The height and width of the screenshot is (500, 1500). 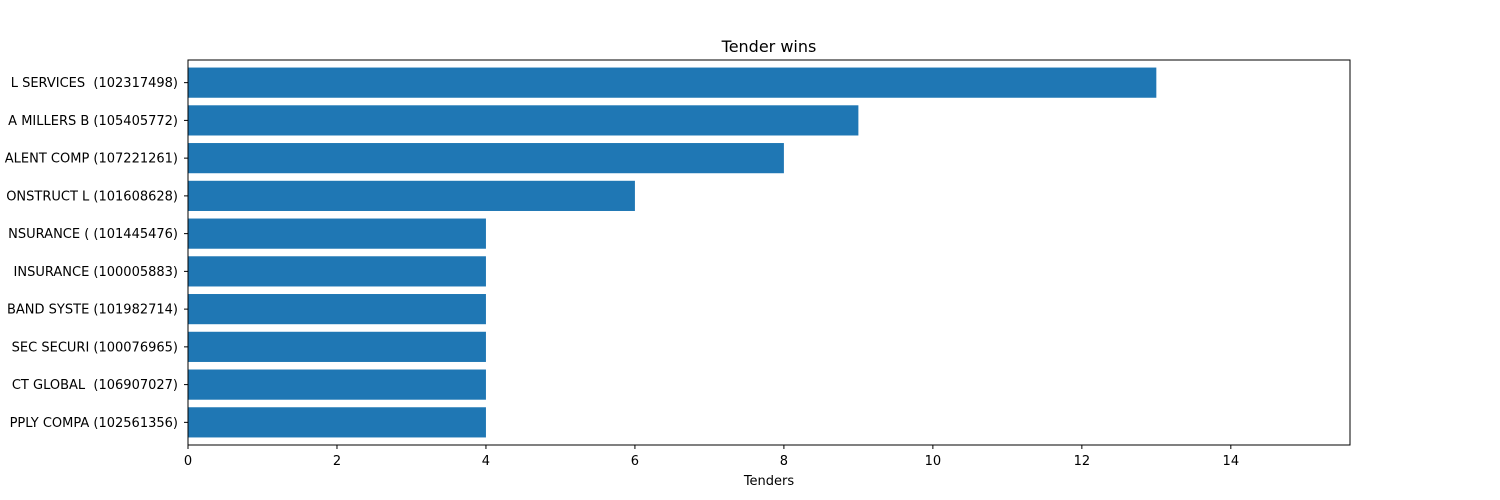 What do you see at coordinates (92, 310) in the screenshot?
I see `y-tick-label: BAND SYSTE (101982714)` at bounding box center [92, 310].